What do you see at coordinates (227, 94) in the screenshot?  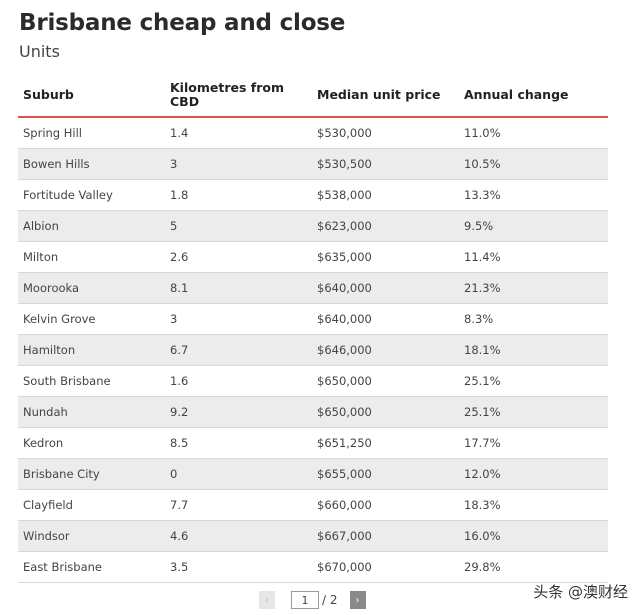 I see `header-km-from-cbd: Kilometres from CBD` at bounding box center [227, 94].